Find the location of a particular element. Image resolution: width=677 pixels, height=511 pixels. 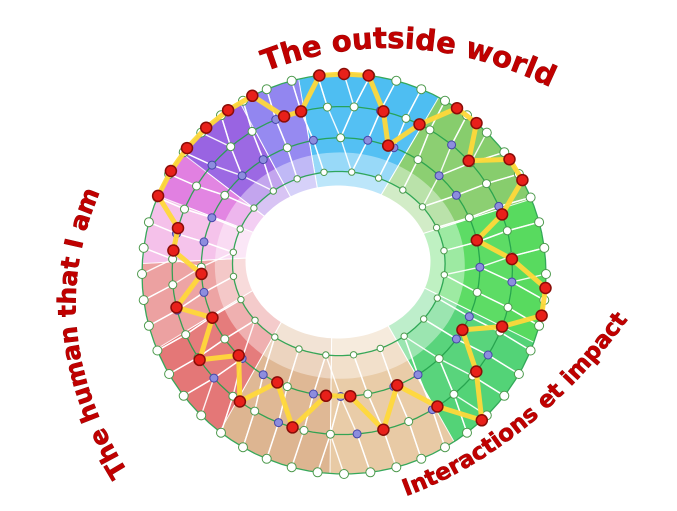

sector-outer-band-tan-dark is located at coordinates (275, 437).